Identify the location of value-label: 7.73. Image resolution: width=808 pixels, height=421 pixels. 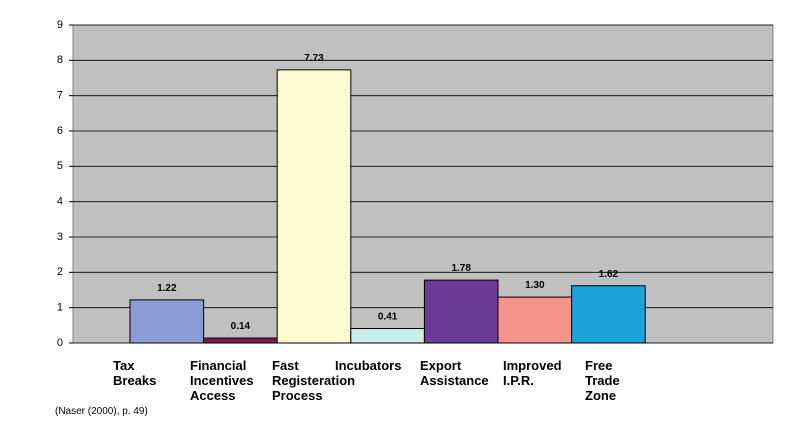
(314, 58).